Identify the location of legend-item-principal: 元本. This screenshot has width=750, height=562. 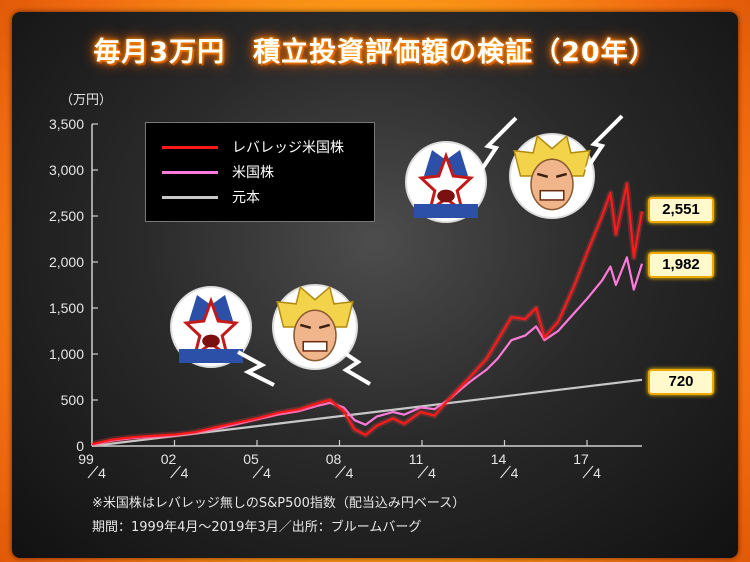
(211, 197).